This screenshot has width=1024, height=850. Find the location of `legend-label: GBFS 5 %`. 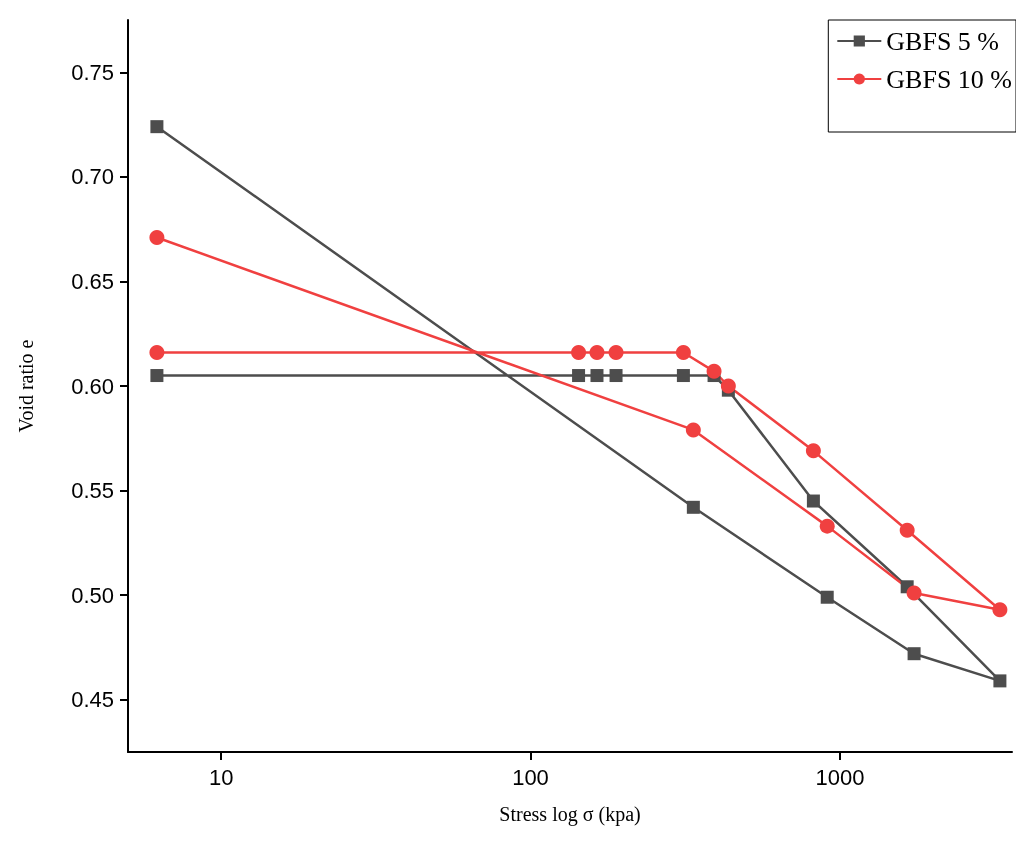

legend-label: GBFS 5 % is located at coordinates (943, 41).